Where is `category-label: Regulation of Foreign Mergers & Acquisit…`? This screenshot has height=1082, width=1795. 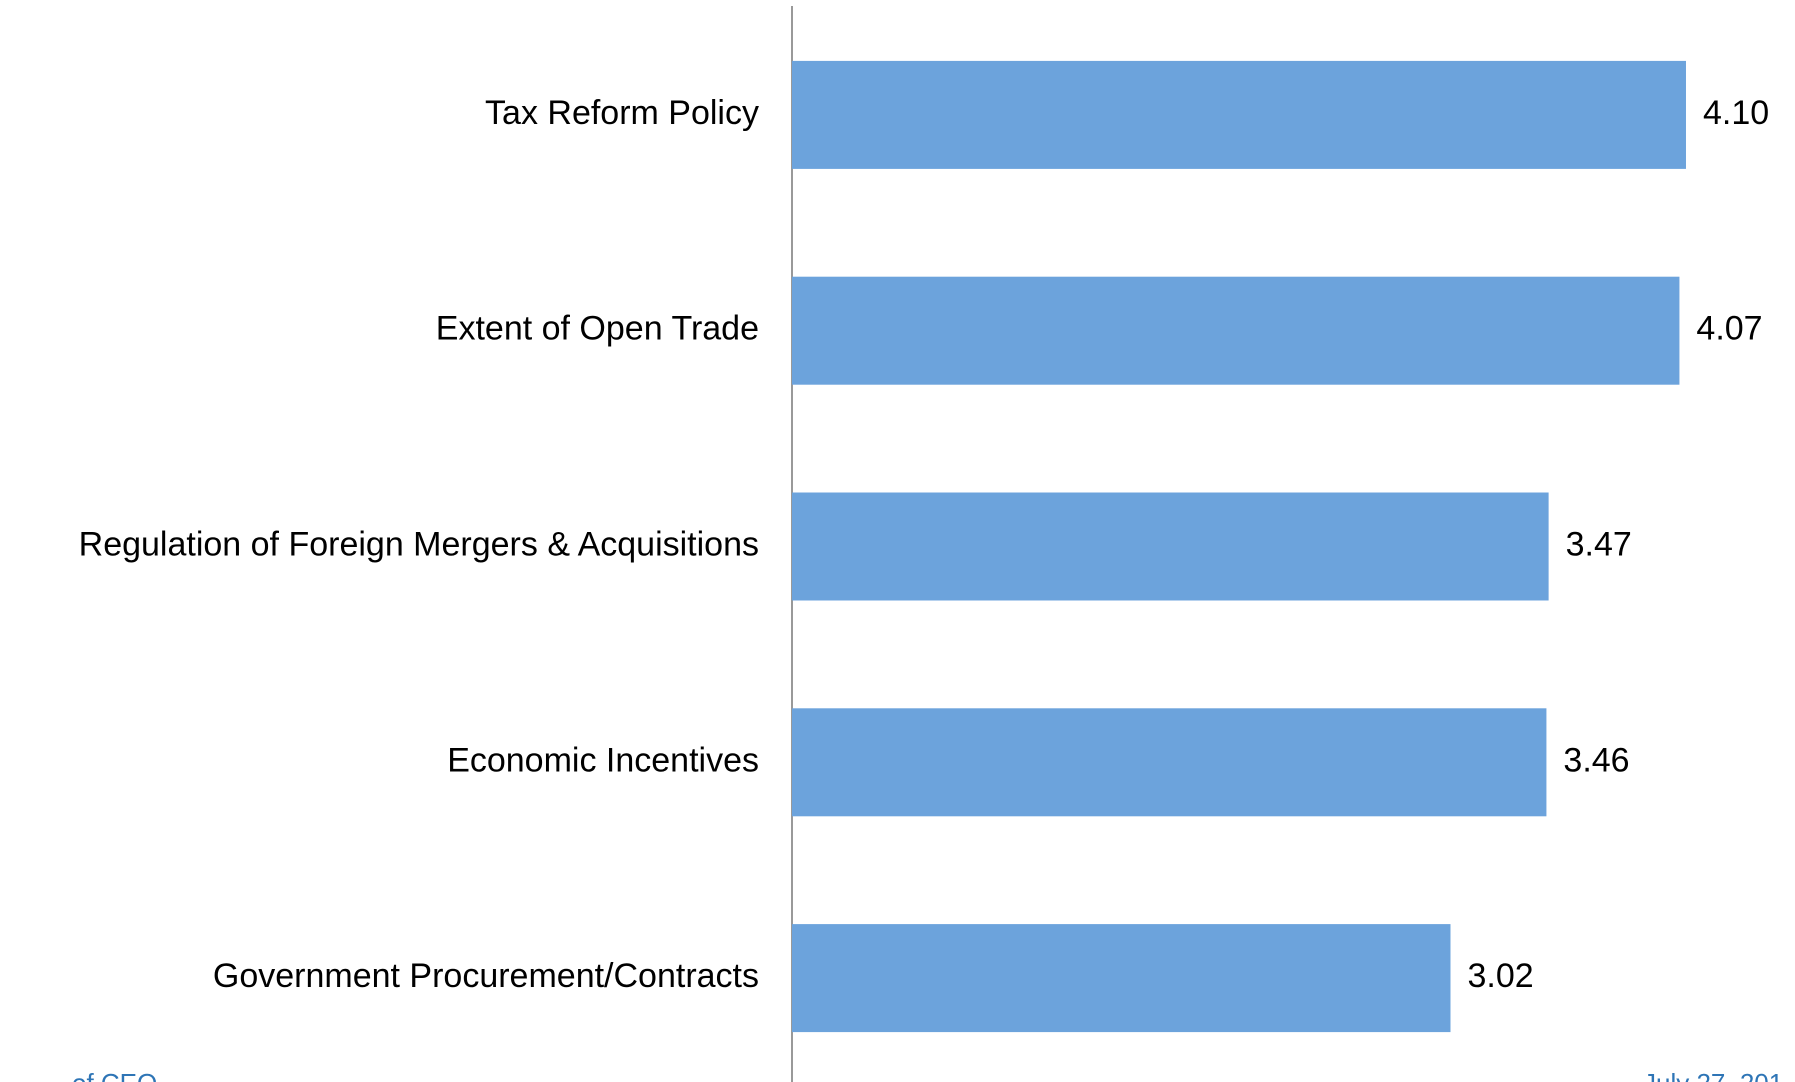
category-label: Regulation of Foreign Mergers & Acquisit… is located at coordinates (419, 544).